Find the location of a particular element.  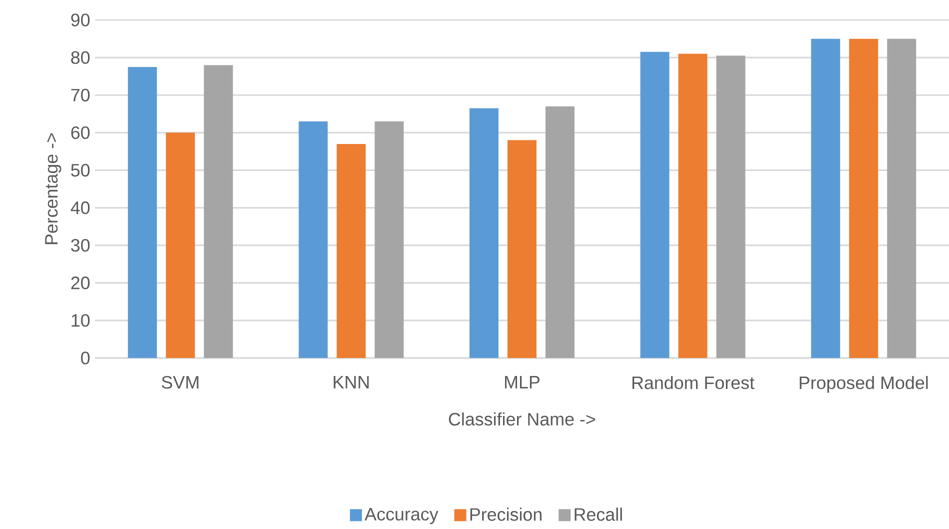

y-tick-label: 40 is located at coordinates (80, 207).